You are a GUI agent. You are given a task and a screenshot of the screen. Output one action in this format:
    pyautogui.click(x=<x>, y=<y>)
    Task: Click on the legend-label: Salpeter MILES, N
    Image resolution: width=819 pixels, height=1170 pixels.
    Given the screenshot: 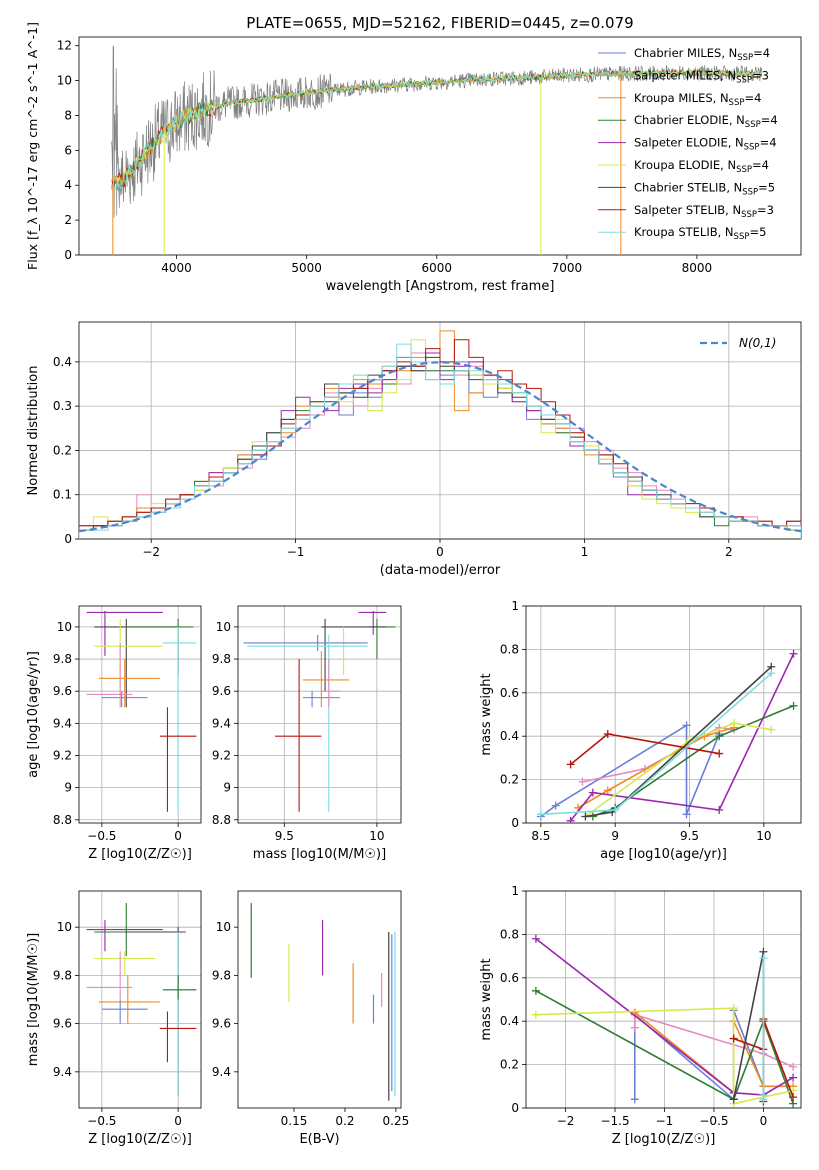 What is the action you would take?
    pyautogui.click(x=685, y=75)
    